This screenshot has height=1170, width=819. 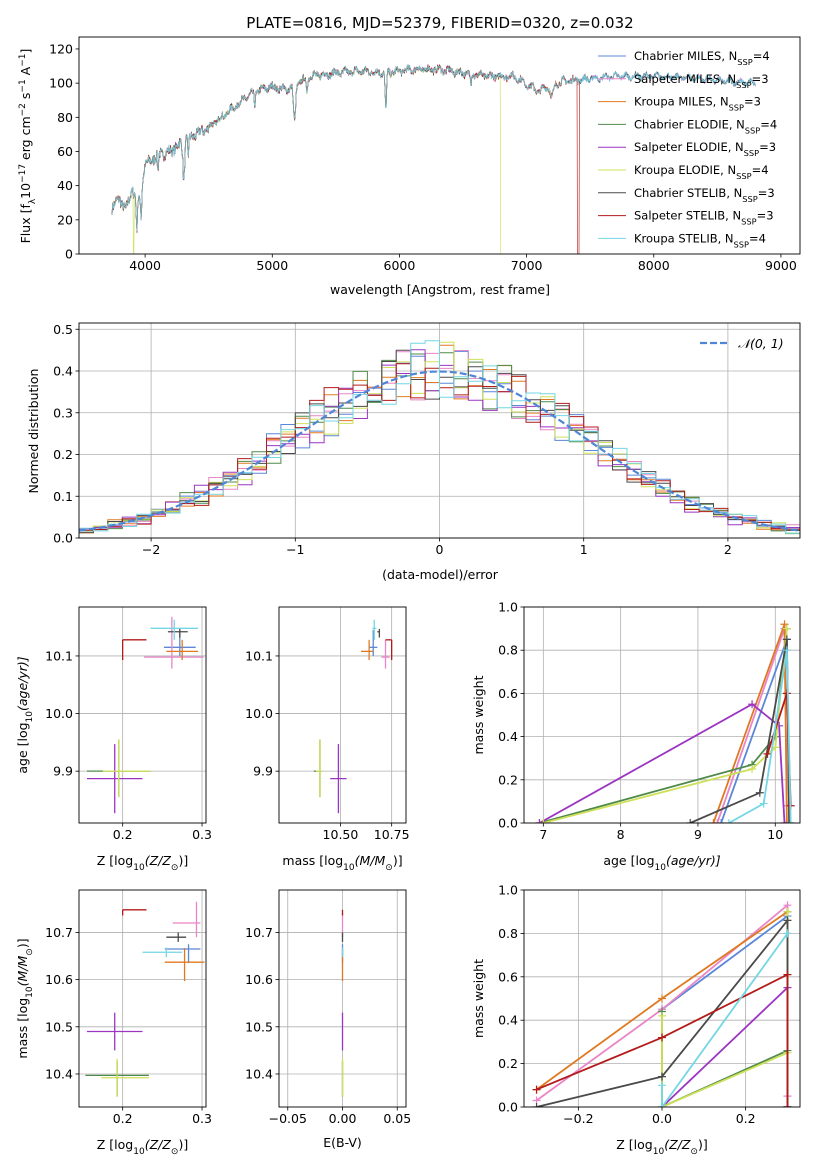 What do you see at coordinates (341, 834) in the screenshot?
I see `x-tick-label: 10.50` at bounding box center [341, 834].